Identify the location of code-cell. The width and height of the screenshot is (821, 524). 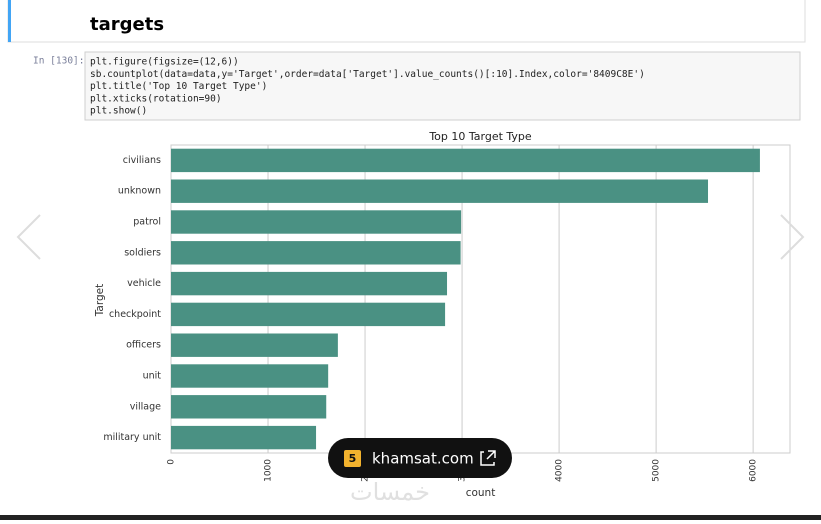
(442, 86).